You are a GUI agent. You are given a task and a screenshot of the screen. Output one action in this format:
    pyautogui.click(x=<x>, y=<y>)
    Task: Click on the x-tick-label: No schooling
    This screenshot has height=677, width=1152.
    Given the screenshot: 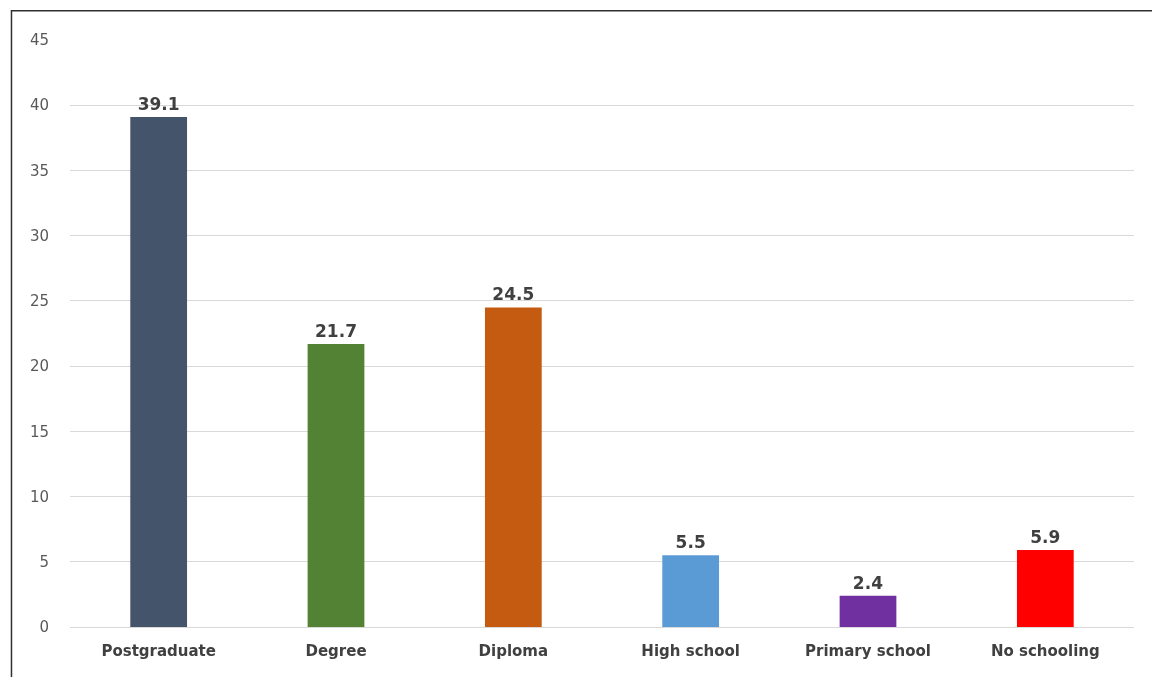 What is the action you would take?
    pyautogui.click(x=1045, y=651)
    